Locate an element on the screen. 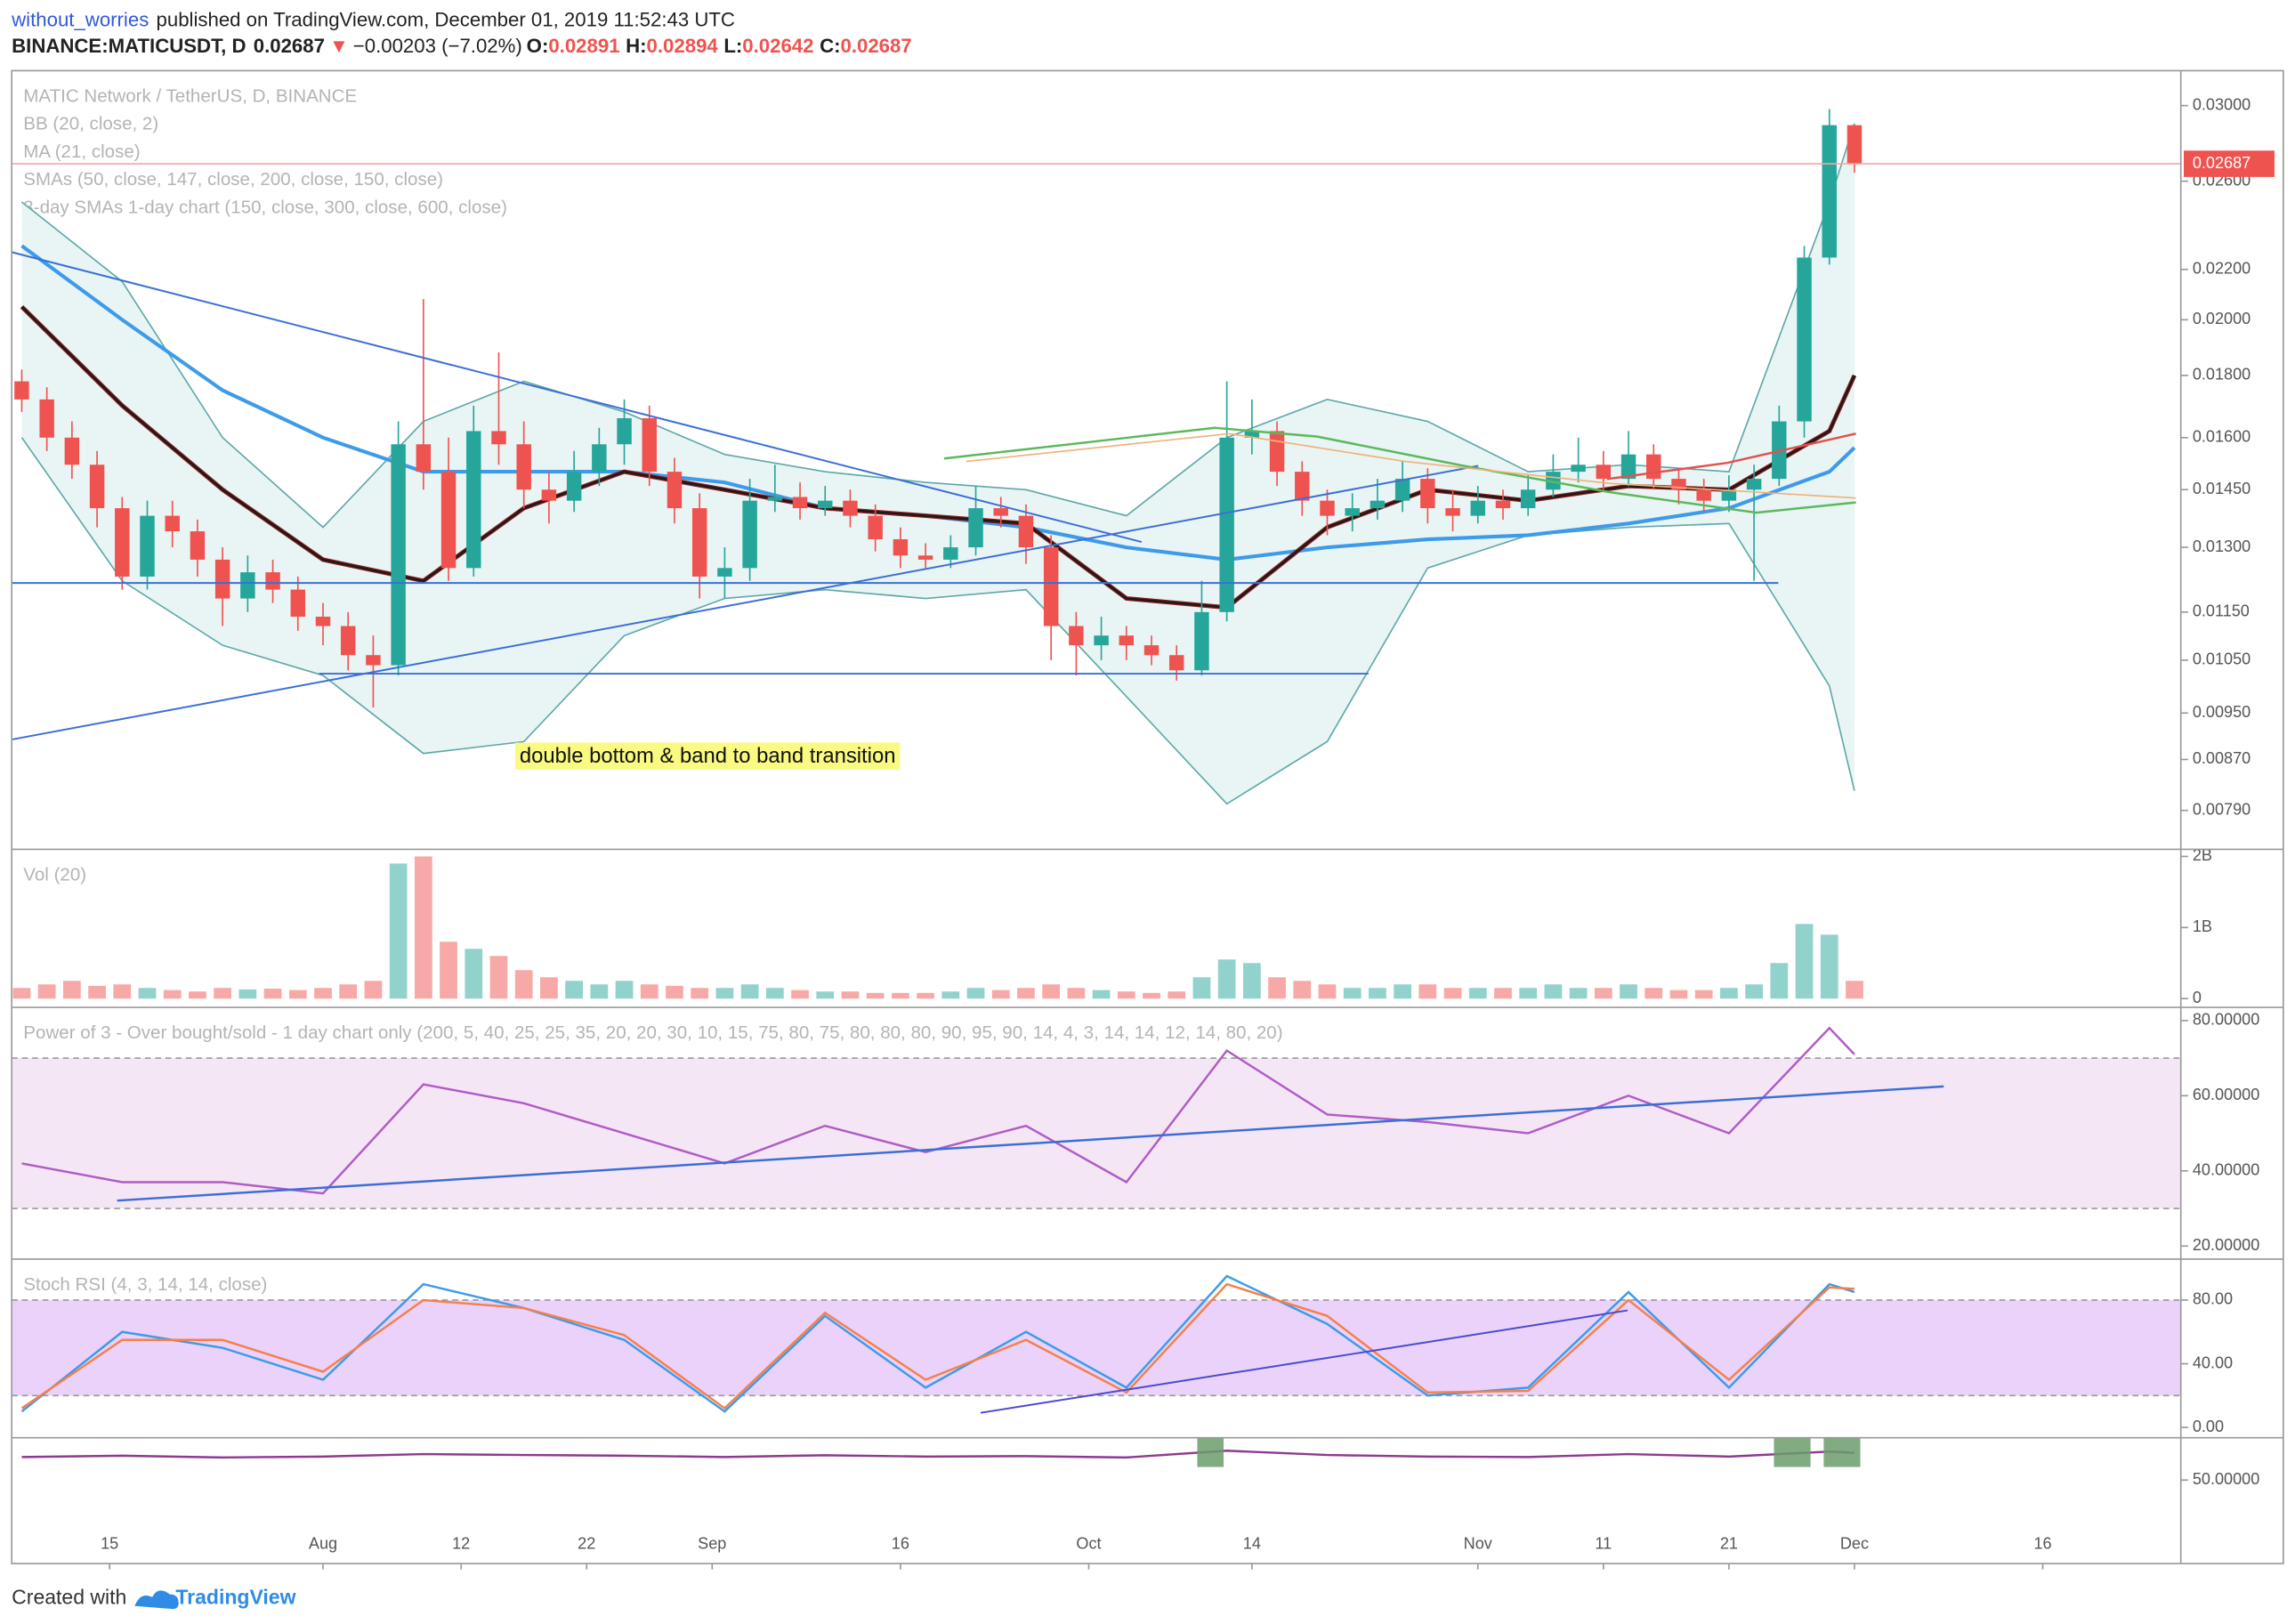 This screenshot has height=1624, width=2295. y-tick-label: 40.00 is located at coordinates (2213, 1362).